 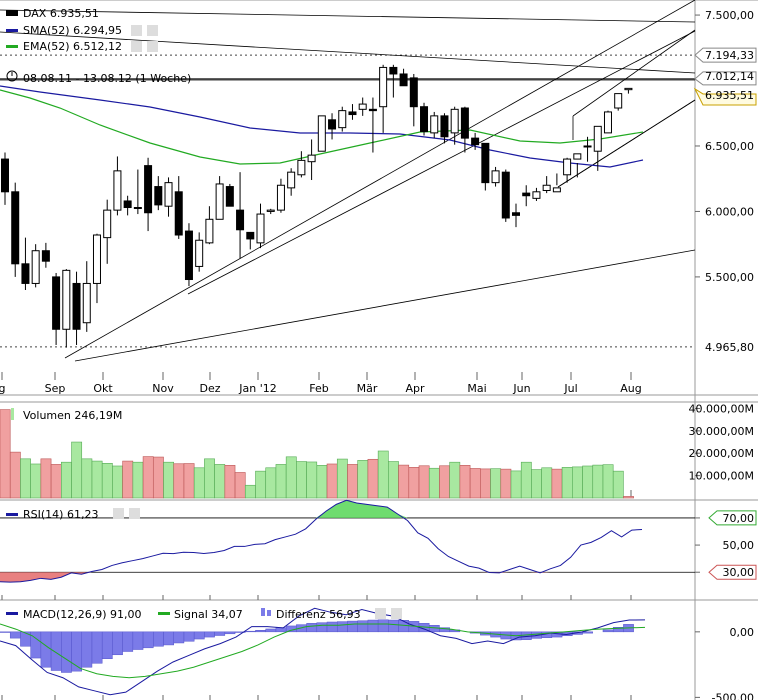 What do you see at coordinates (152, 46) in the screenshot?
I see `legend-ema-close-icon` at bounding box center [152, 46].